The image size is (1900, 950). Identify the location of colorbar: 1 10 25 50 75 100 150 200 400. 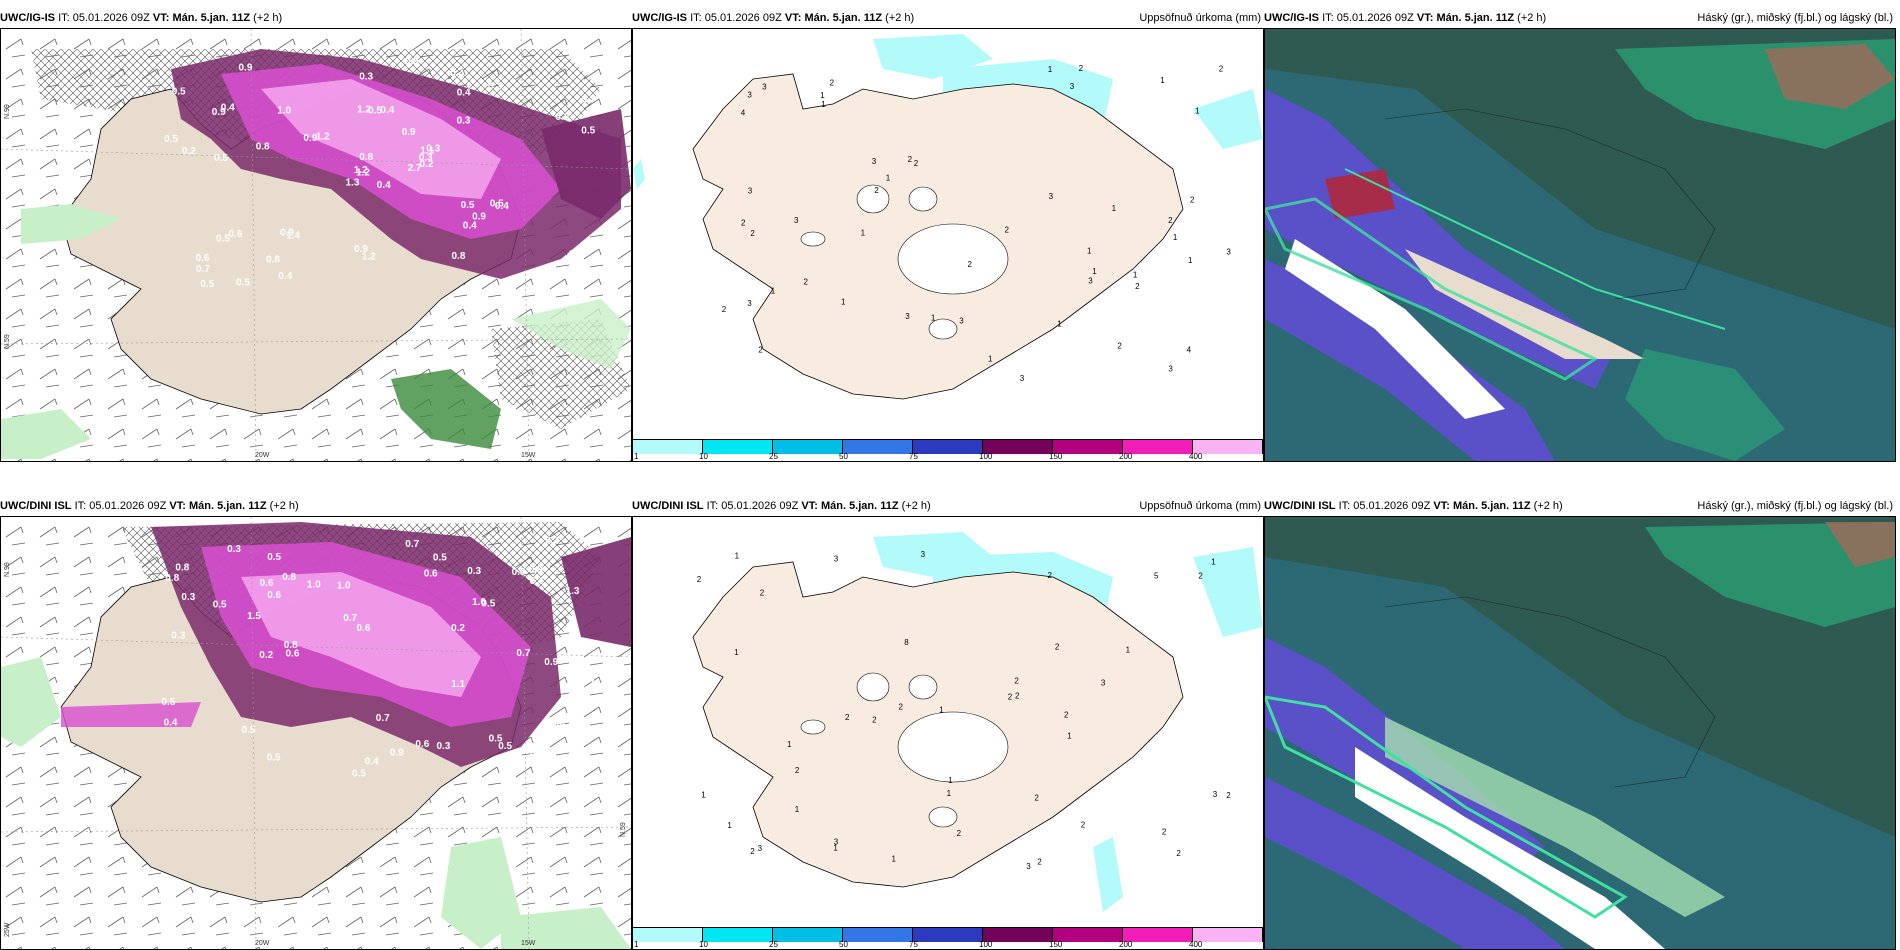
(948, 450).